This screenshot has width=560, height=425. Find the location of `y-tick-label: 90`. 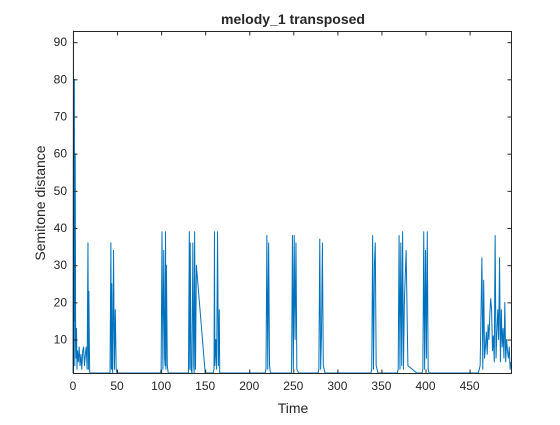

y-tick-label: 90 is located at coordinates (61, 42).